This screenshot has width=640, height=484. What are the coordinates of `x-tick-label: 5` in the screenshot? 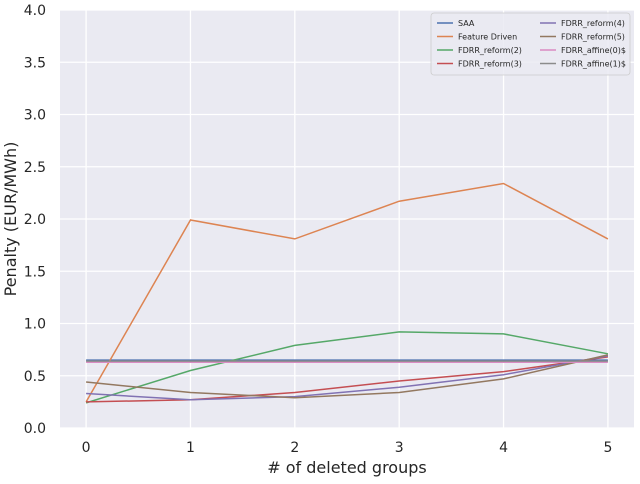 It's located at (607, 448).